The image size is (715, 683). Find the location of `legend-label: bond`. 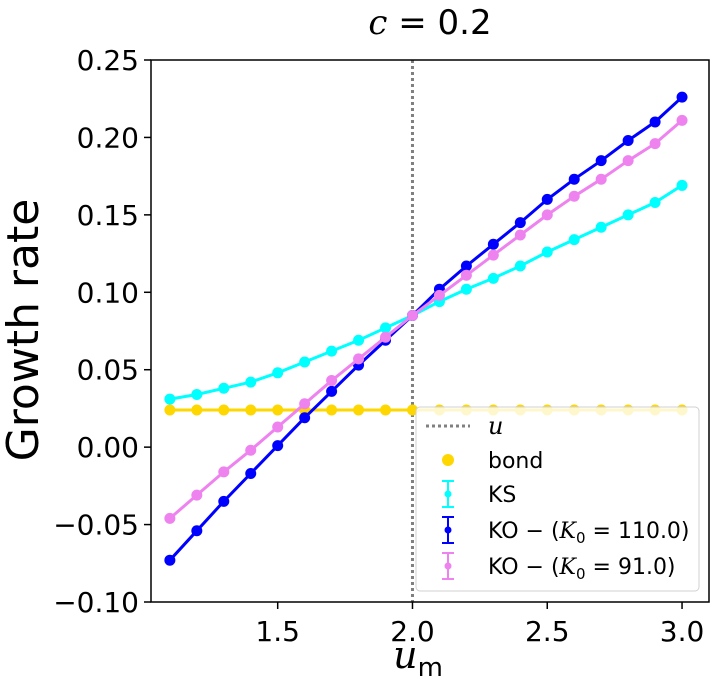

legend-label: bond is located at coordinates (515, 461).